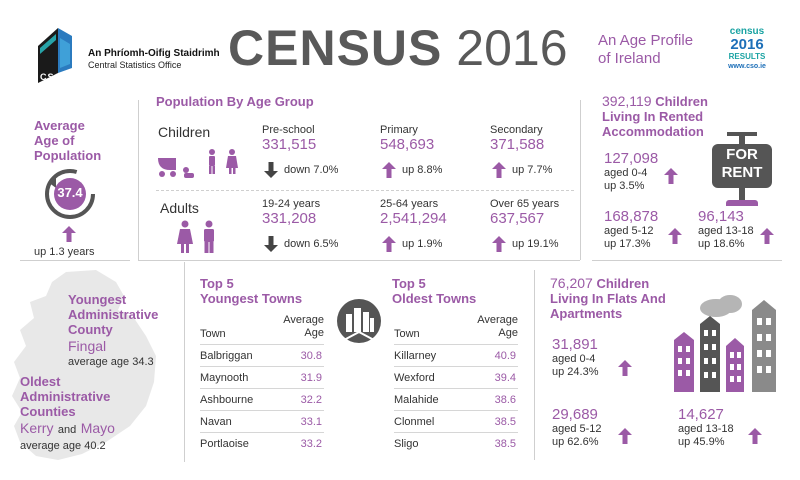 This screenshot has width=800, height=480. I want to click on oldest-county-kerry: Kerry, so click(37, 428).